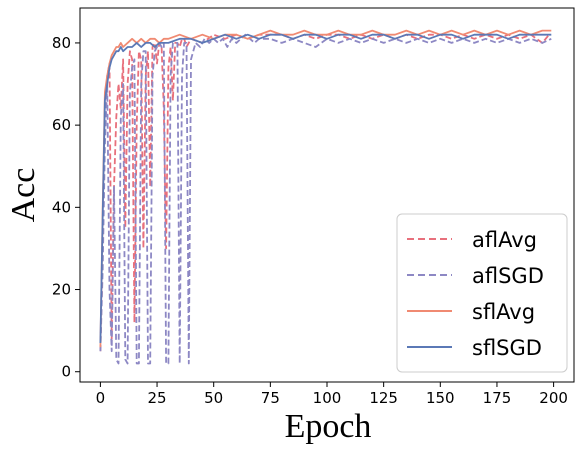  What do you see at coordinates (440, 398) in the screenshot?
I see `x-tick-label: 150` at bounding box center [440, 398].